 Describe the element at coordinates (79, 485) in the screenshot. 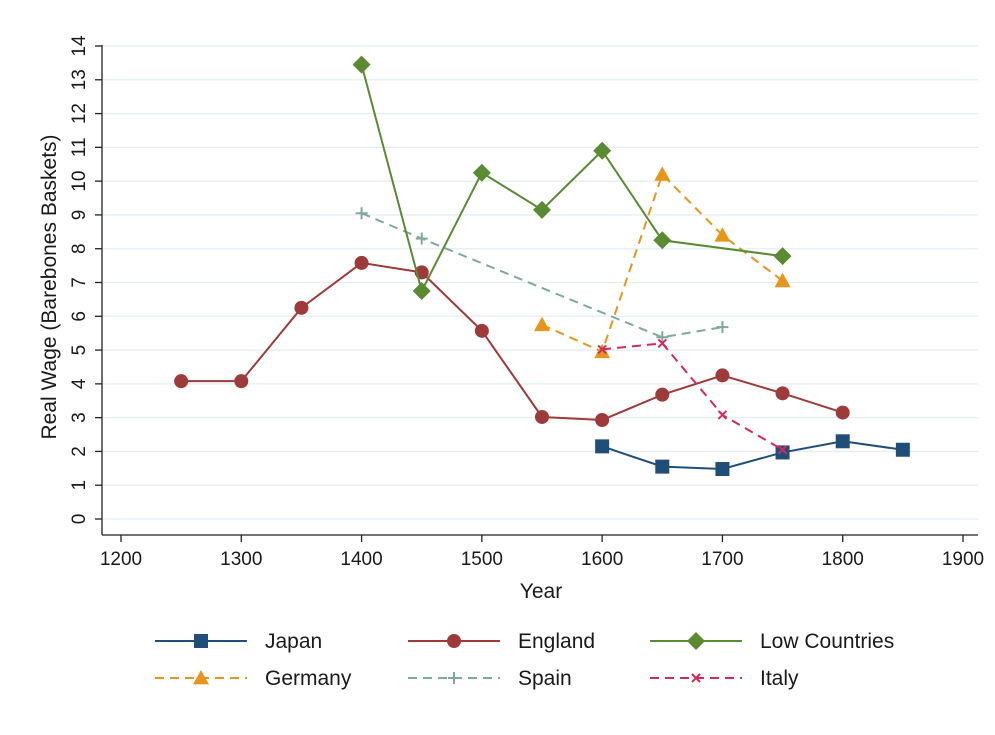

I see `y-tick-label: 1` at that location.